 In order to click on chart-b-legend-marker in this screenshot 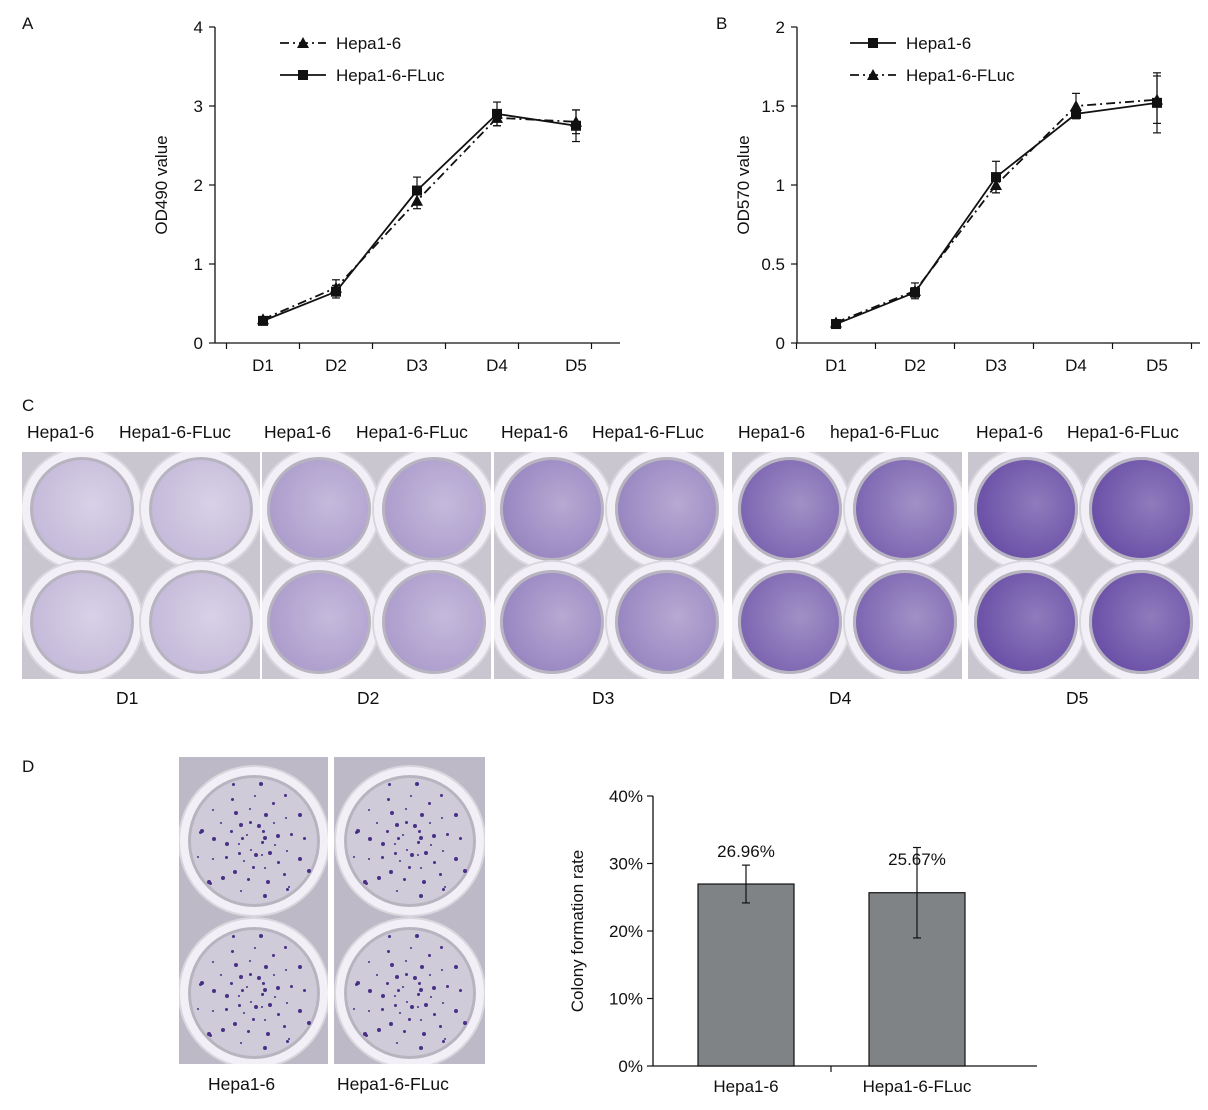, I will do `click(873, 74)`.